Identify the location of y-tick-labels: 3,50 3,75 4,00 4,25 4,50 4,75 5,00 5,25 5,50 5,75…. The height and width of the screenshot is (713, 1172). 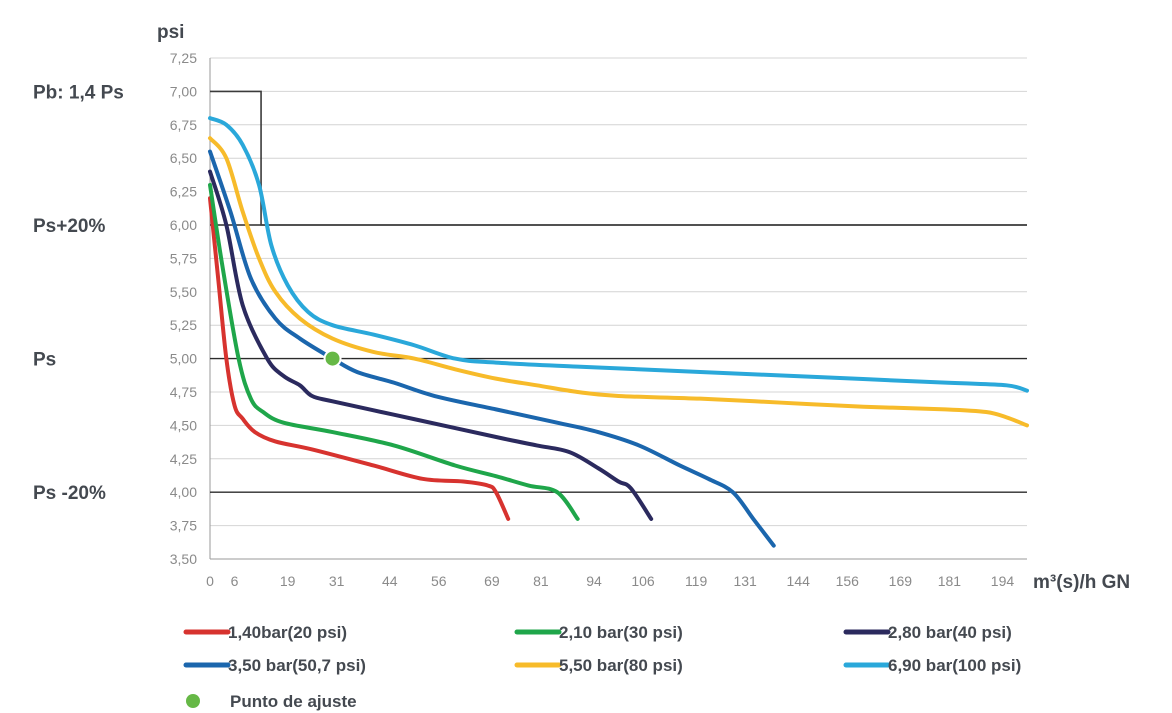
(183, 308).